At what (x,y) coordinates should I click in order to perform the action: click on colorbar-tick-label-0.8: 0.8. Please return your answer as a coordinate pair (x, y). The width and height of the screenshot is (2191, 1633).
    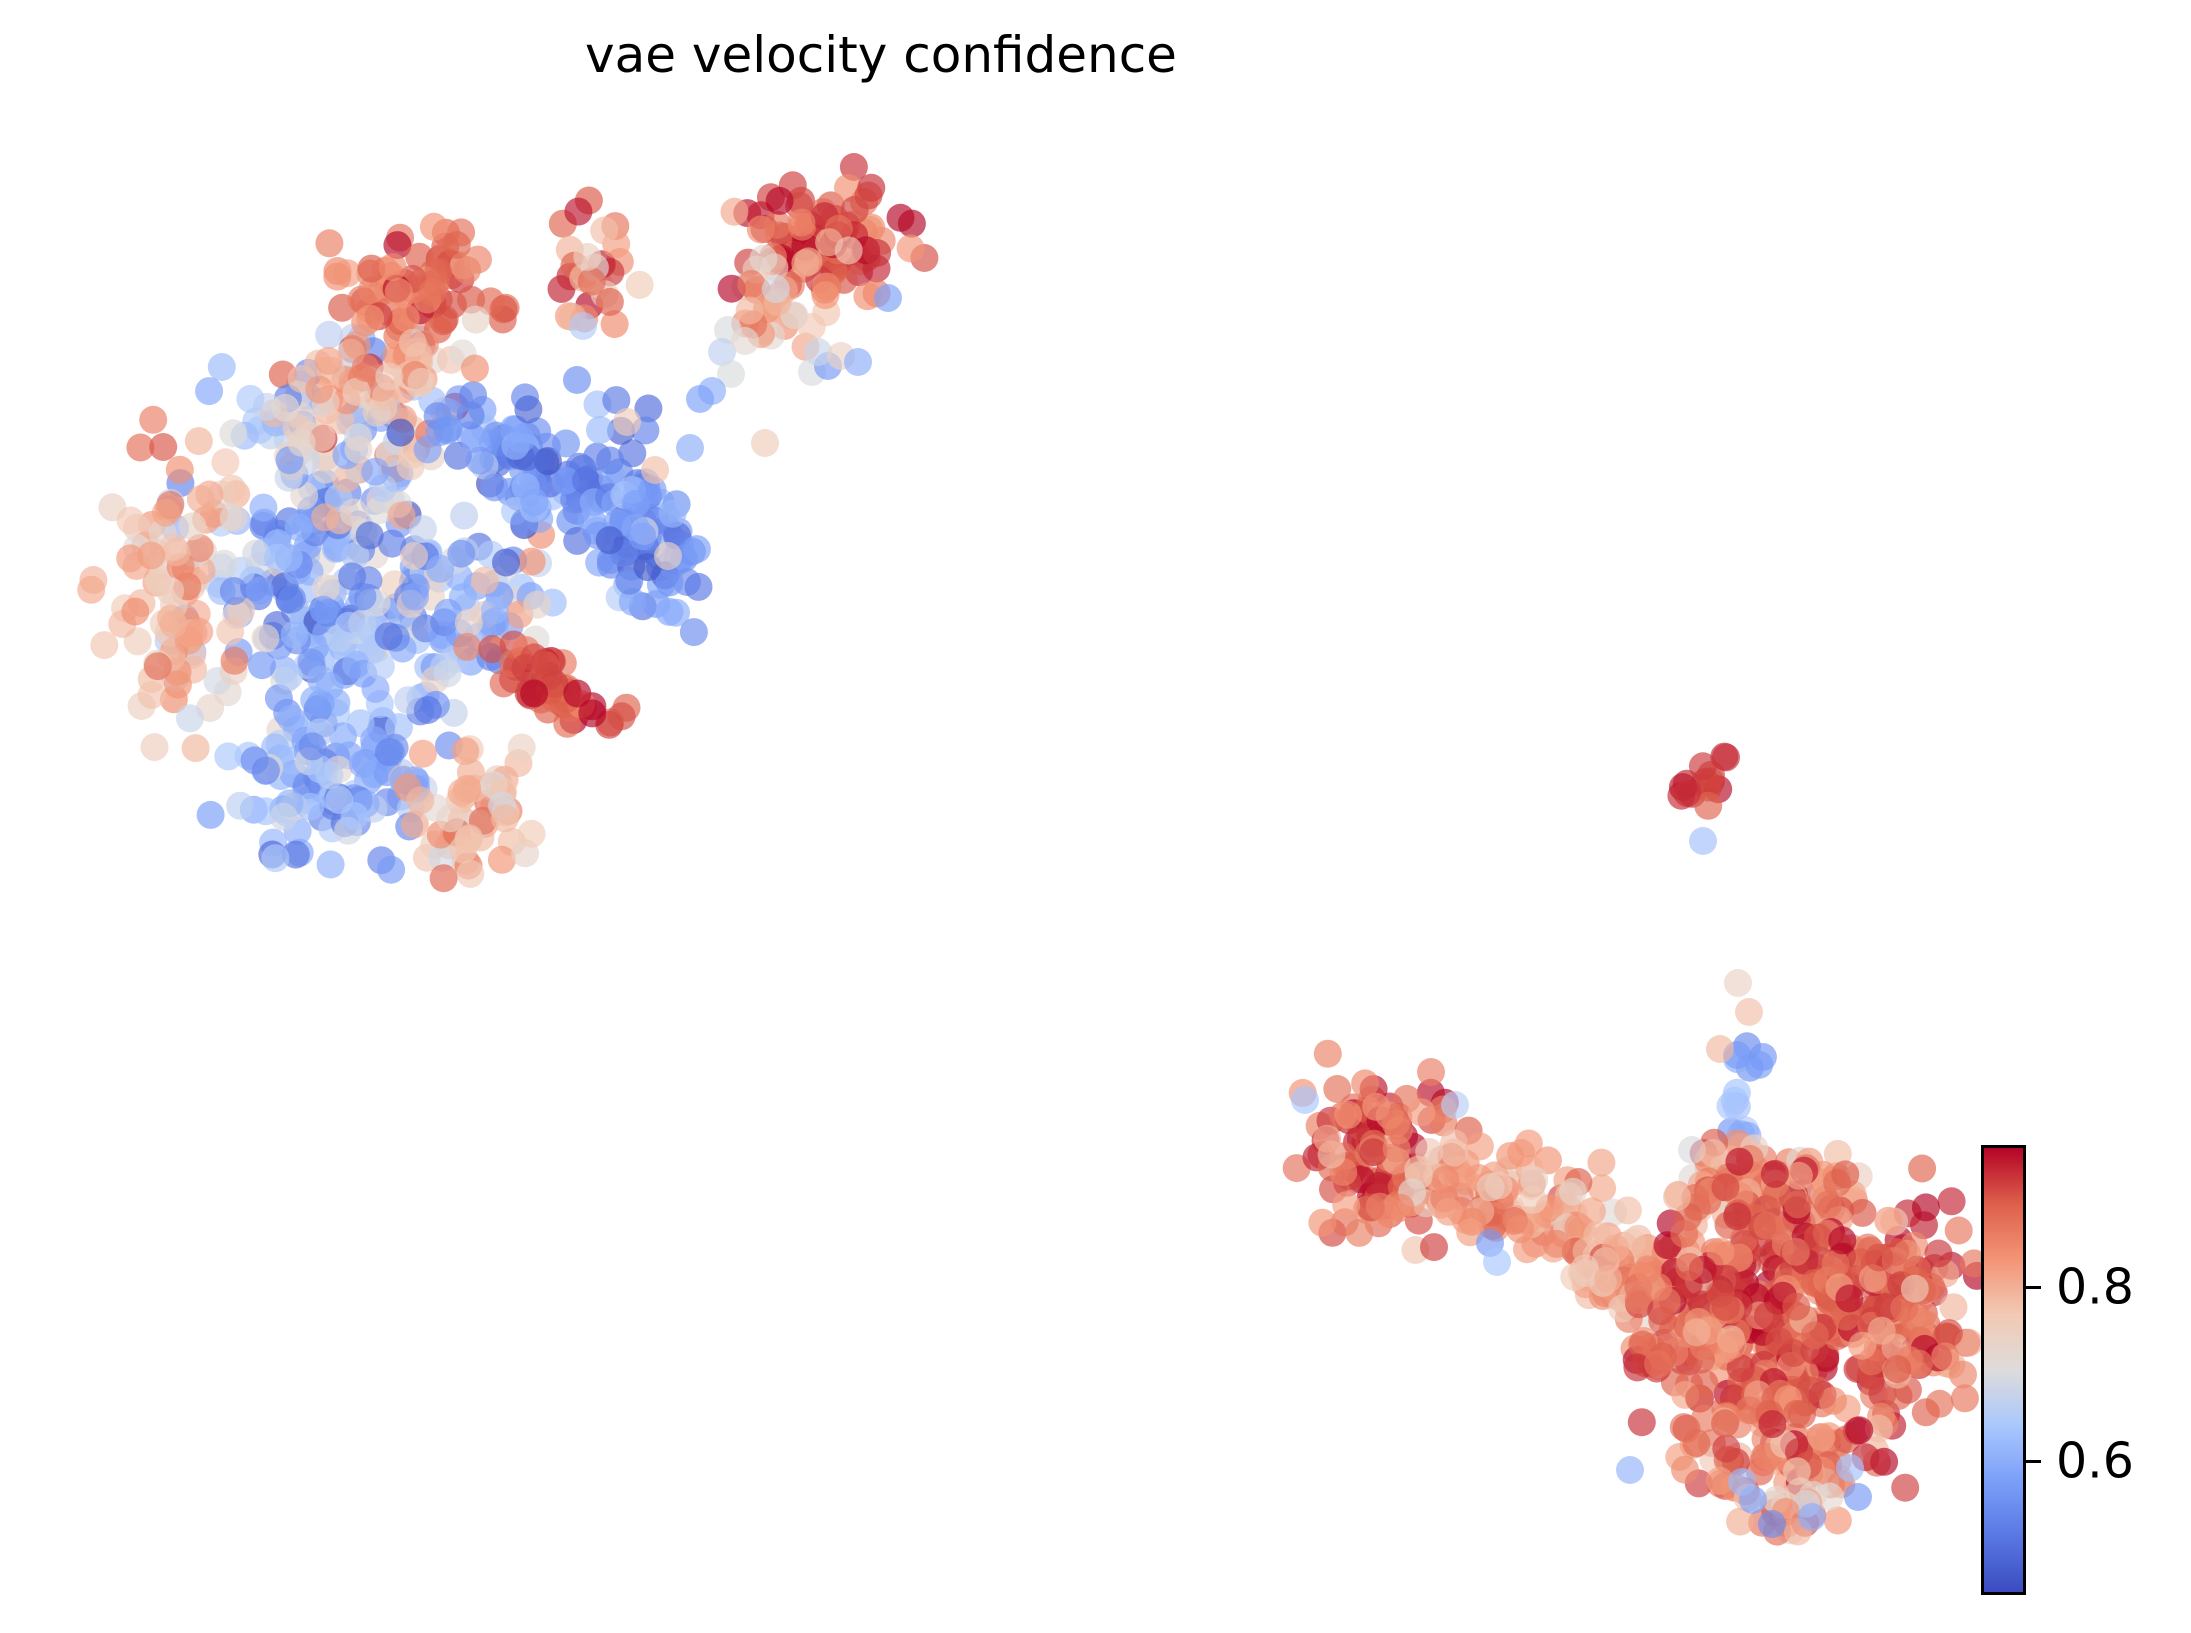
    Looking at the image, I should click on (2095, 1287).